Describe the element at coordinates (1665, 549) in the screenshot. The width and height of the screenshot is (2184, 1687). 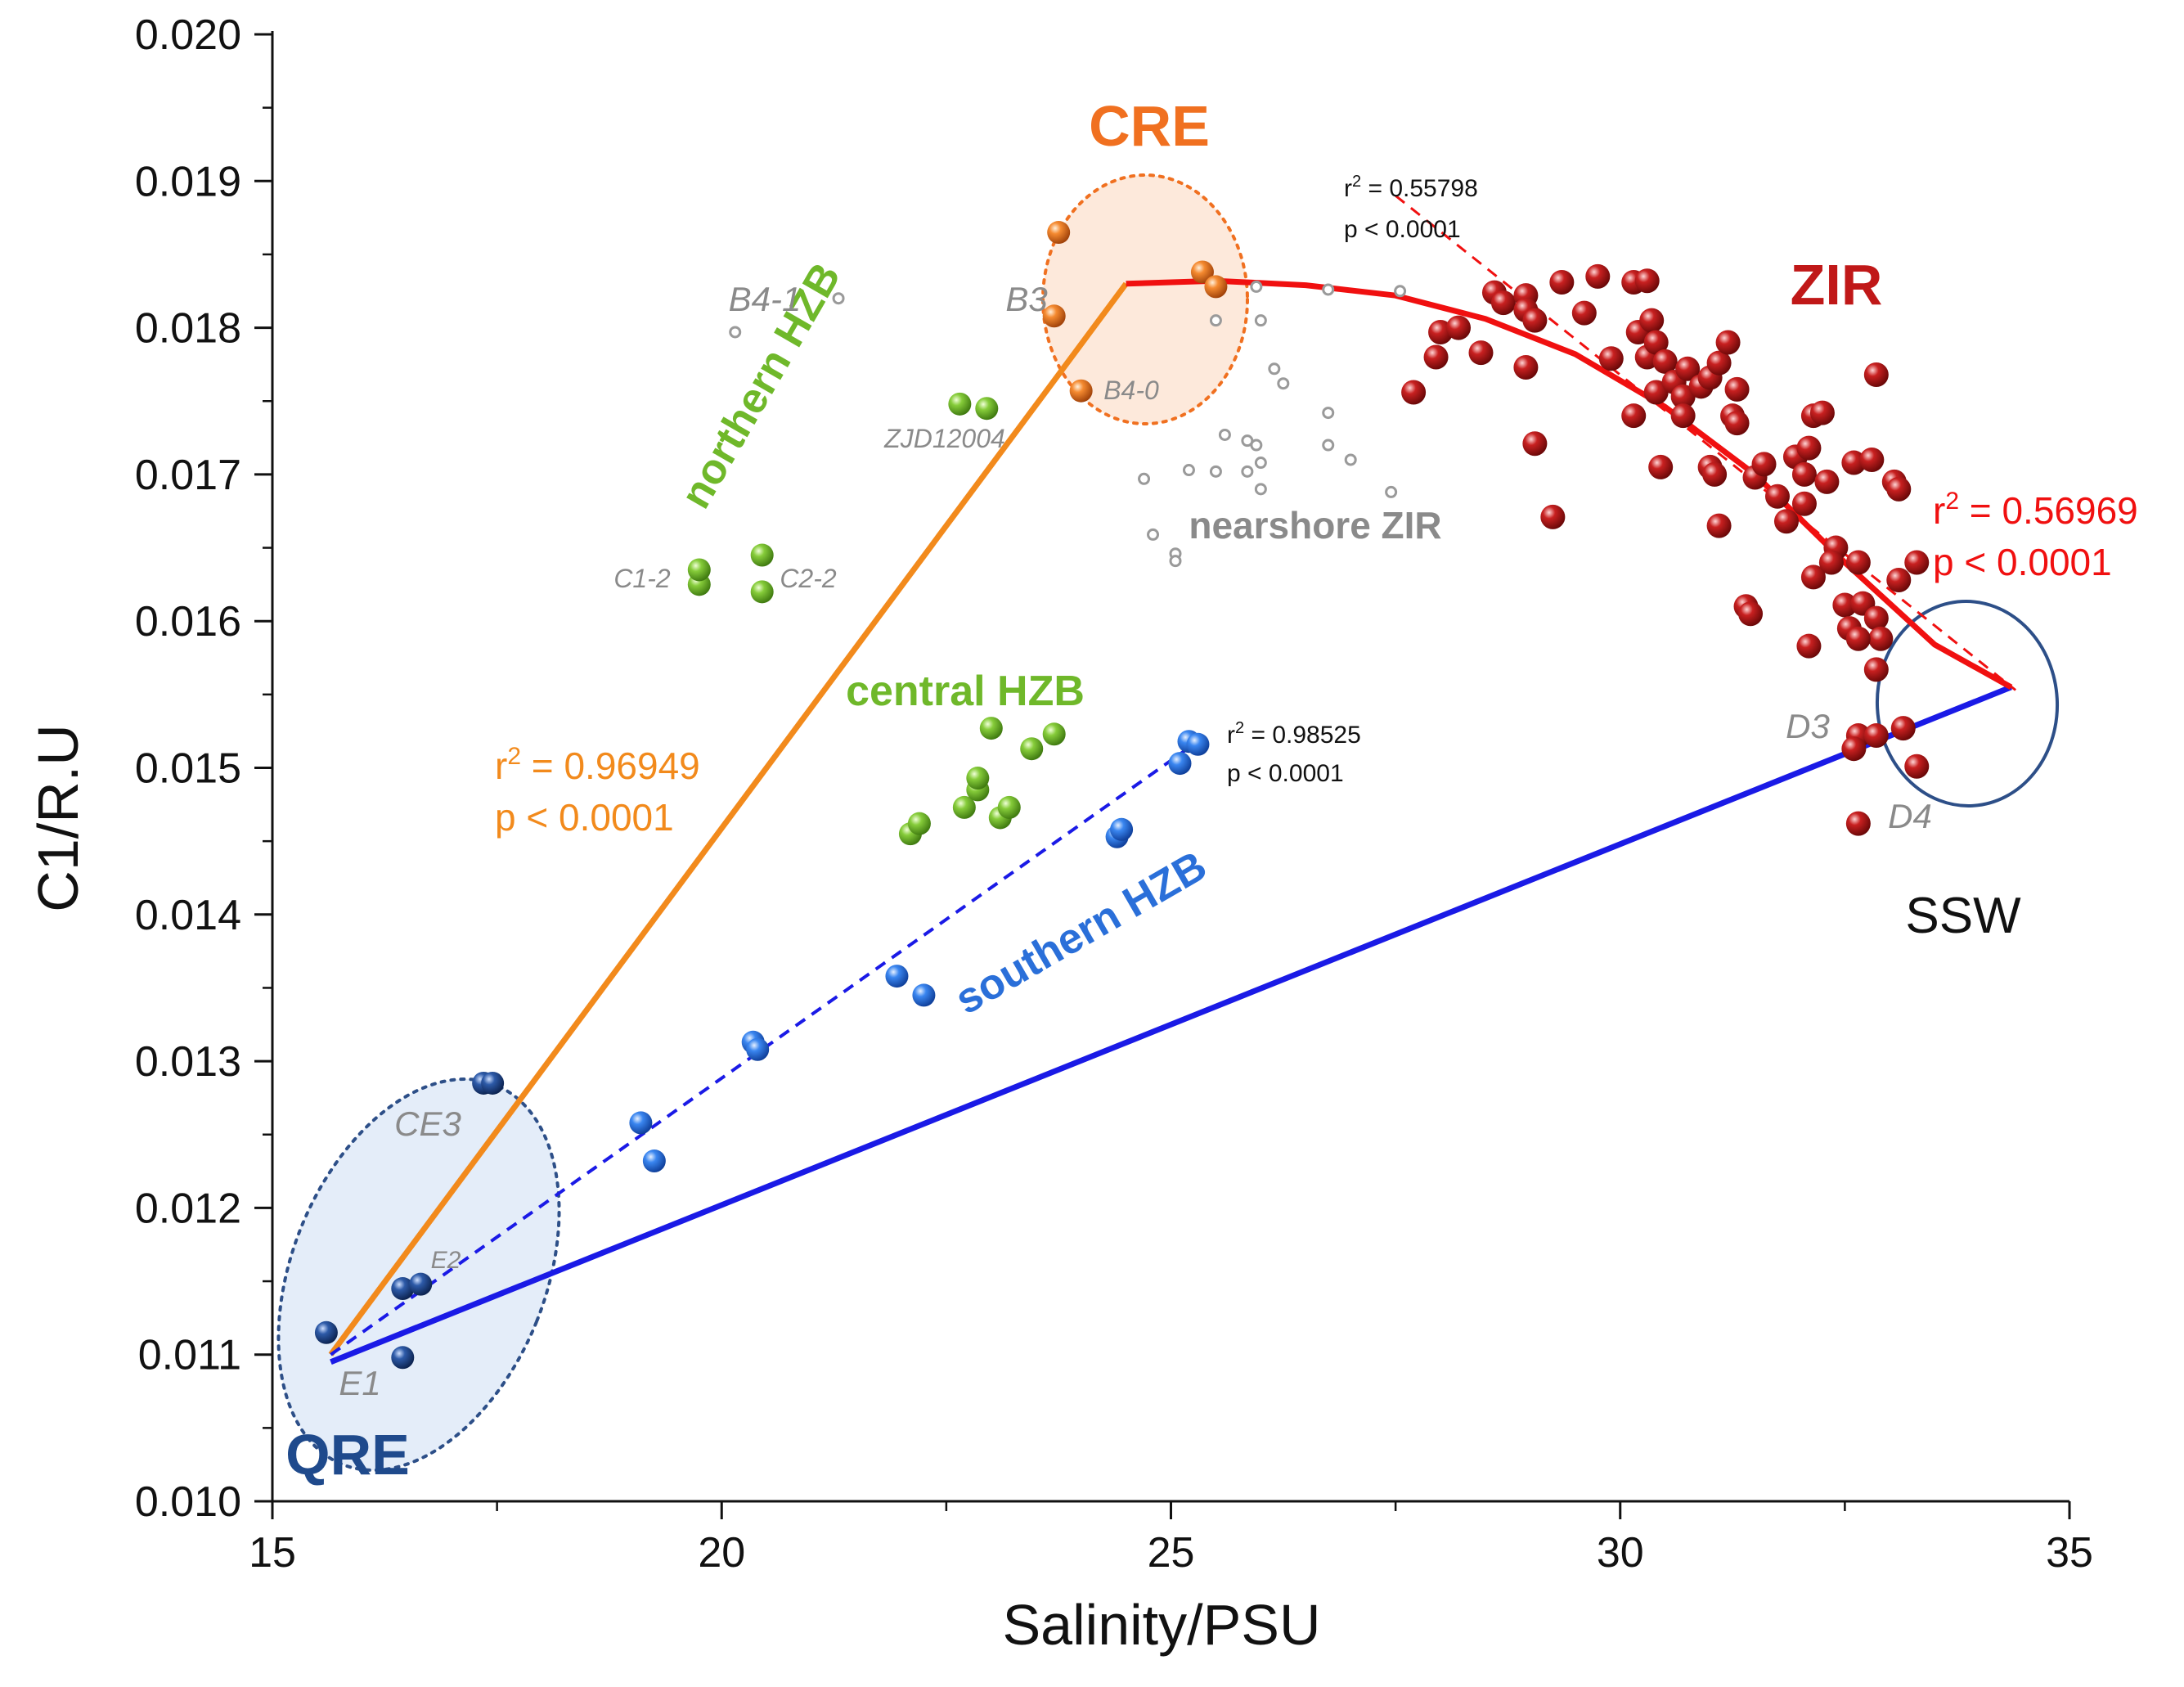
I see `series-zir` at that location.